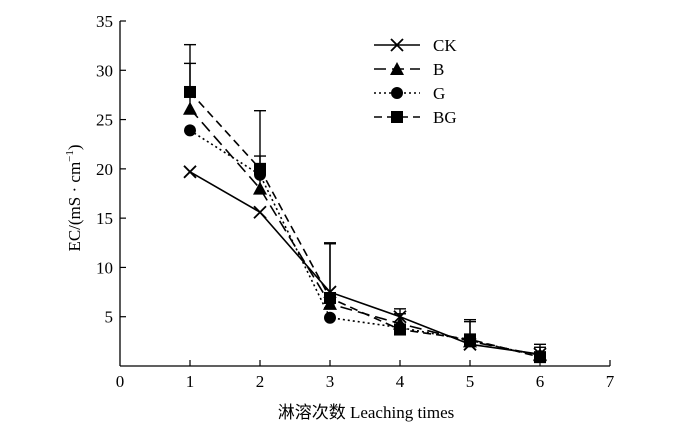 This screenshot has height=427, width=700. I want to click on x-tick-label: 7, so click(610, 381).